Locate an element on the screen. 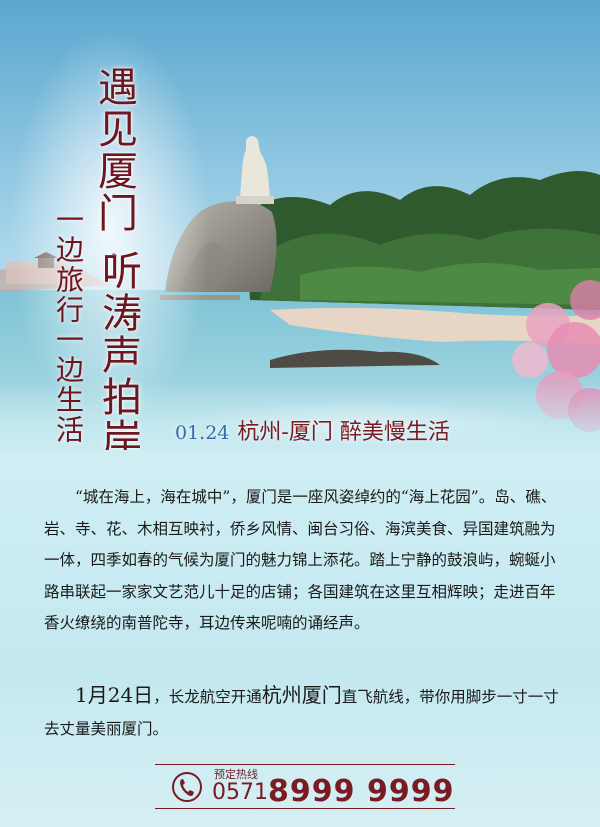  tagline-text: 杭州-厦门 醉美慢生活 is located at coordinates (343, 432).